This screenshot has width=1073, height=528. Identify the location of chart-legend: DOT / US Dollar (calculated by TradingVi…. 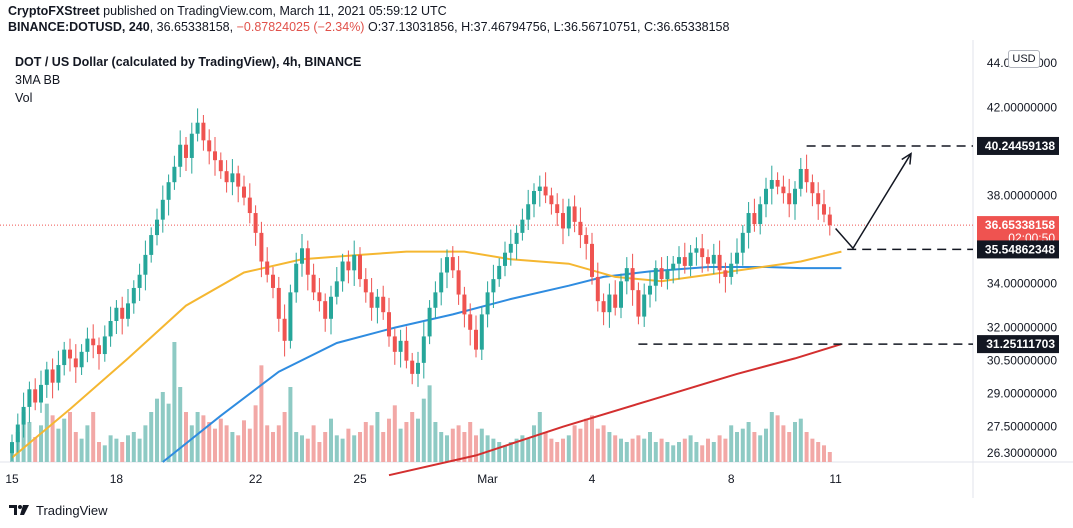
(188, 80).